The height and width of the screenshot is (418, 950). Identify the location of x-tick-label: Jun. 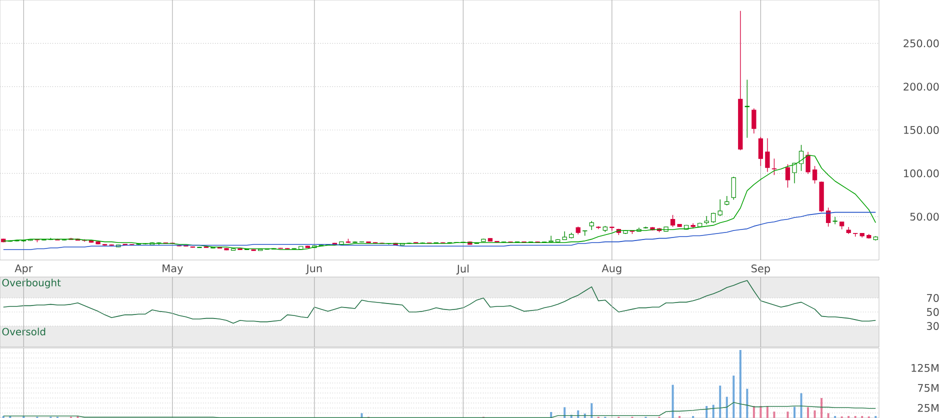
(314, 269).